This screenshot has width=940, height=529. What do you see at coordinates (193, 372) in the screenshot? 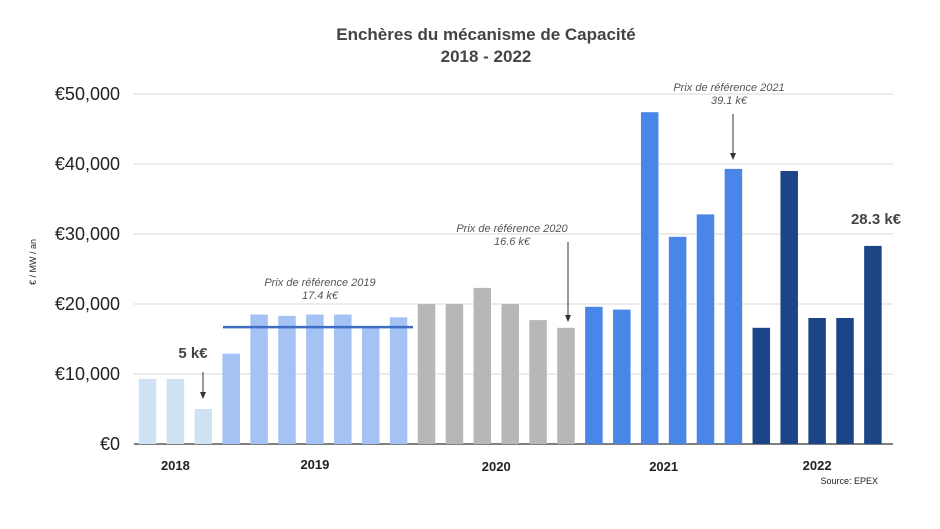
I see `annotation-2018: 5 k€` at bounding box center [193, 372].